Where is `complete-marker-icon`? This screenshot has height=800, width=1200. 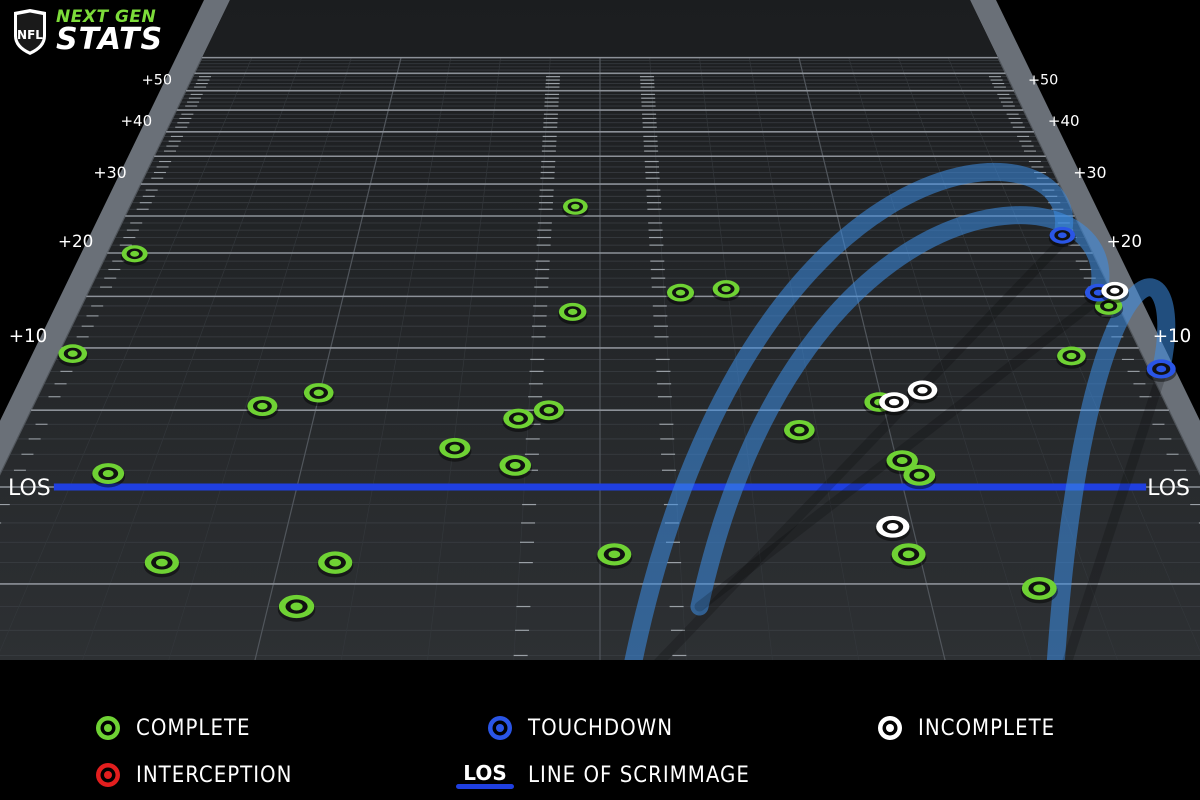
complete-marker-icon is located at coordinates (108, 728).